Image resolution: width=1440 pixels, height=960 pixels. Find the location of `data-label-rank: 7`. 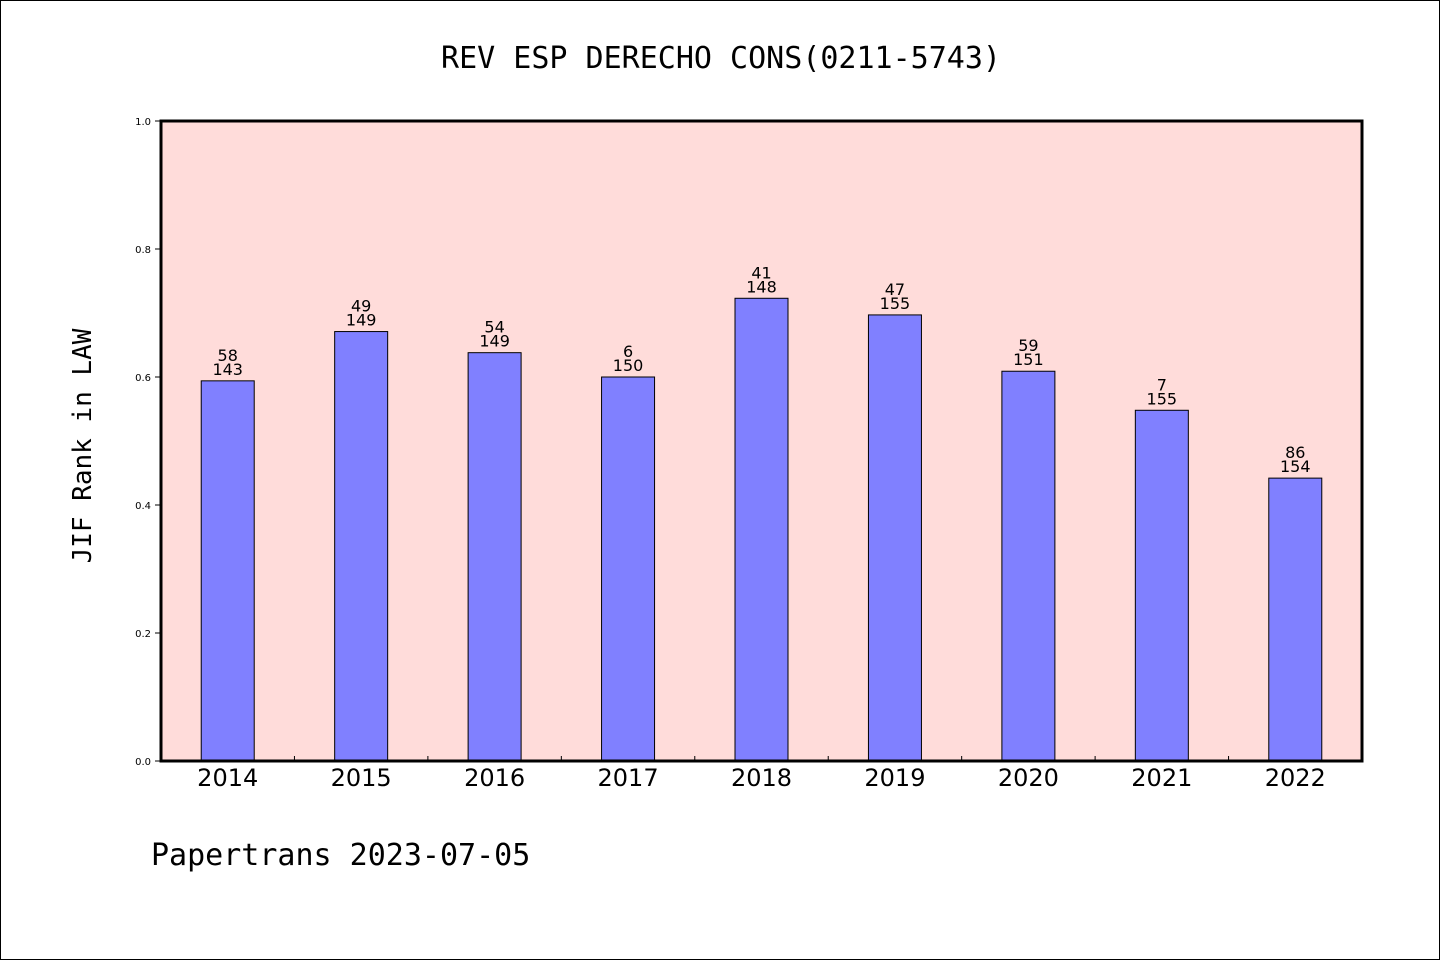

data-label-rank: 7 is located at coordinates (1162, 384).